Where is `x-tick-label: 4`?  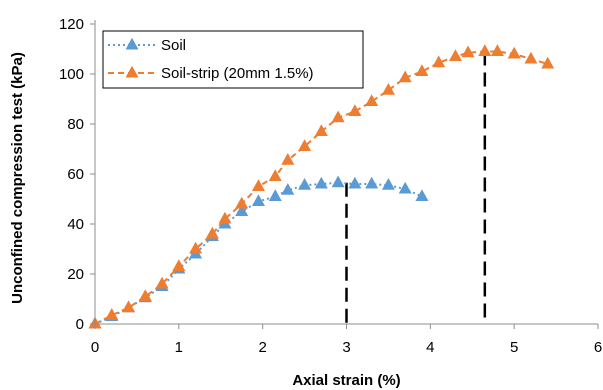 x-tick-label: 4 is located at coordinates (430, 347).